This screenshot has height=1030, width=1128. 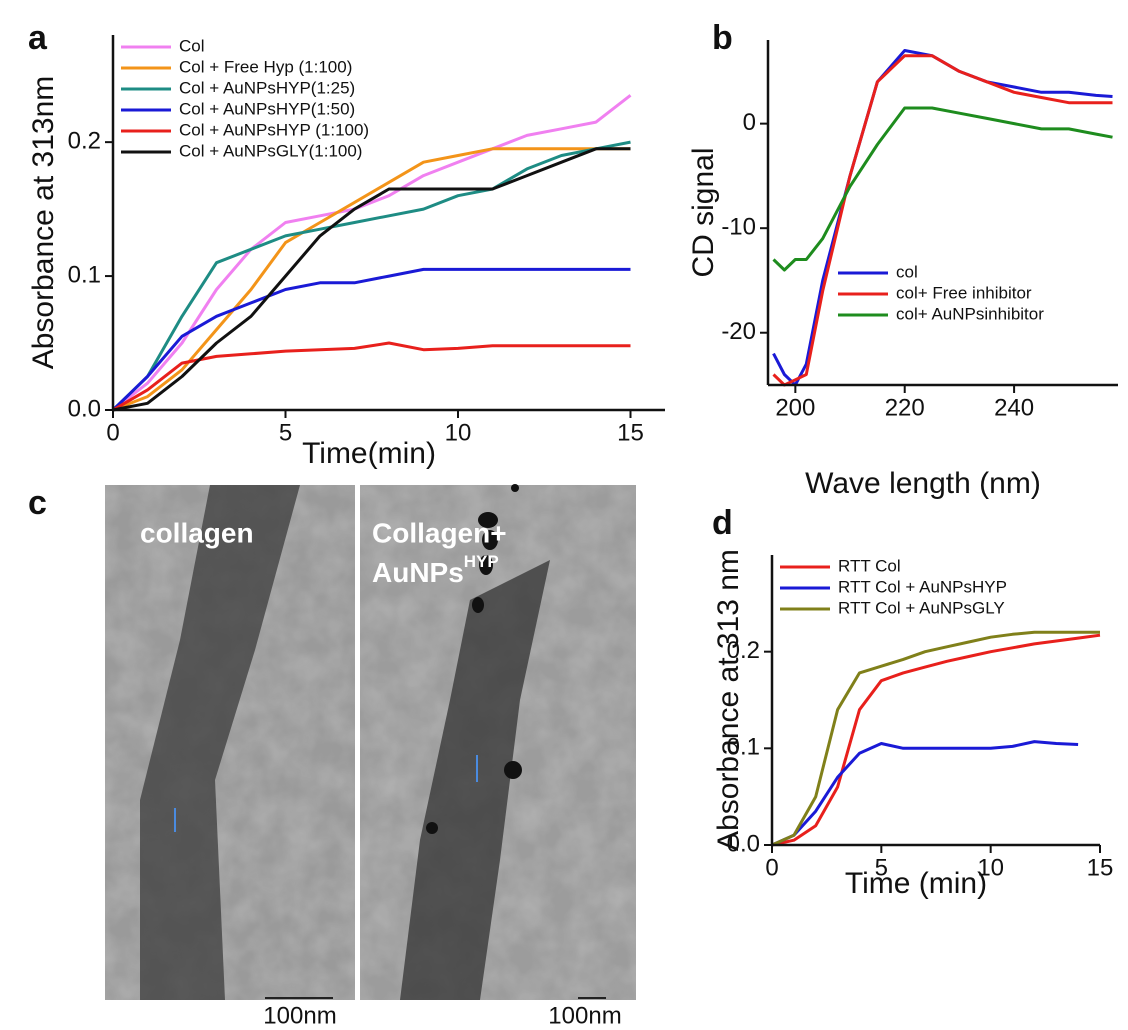 What do you see at coordinates (197, 532) in the screenshot?
I see `caption: collagen` at bounding box center [197, 532].